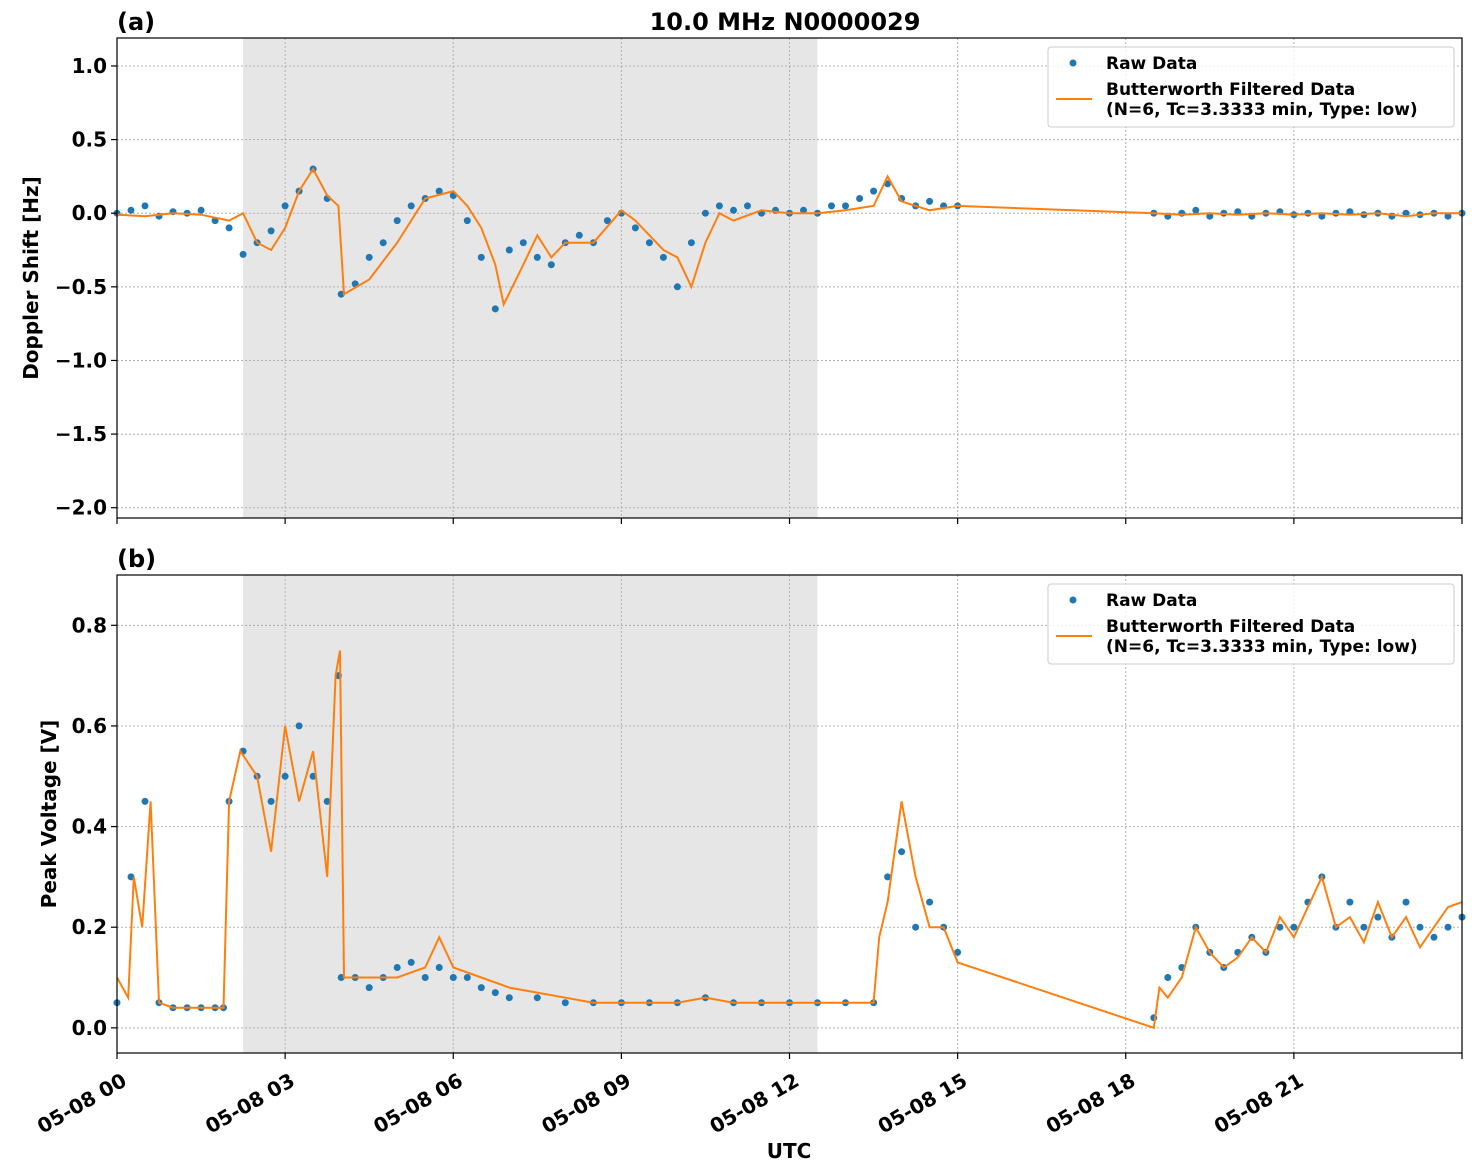 The image size is (1472, 1172). I want to click on p0-legend-label-filtered: Butterworth Filtered Data, so click(1230, 90).